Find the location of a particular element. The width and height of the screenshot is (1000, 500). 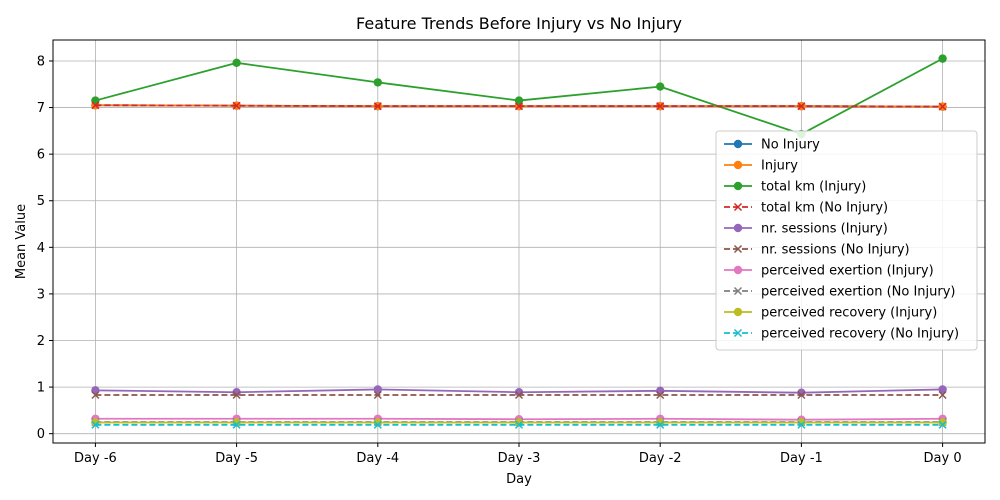

y-tick-label: 2 is located at coordinates (41, 341).